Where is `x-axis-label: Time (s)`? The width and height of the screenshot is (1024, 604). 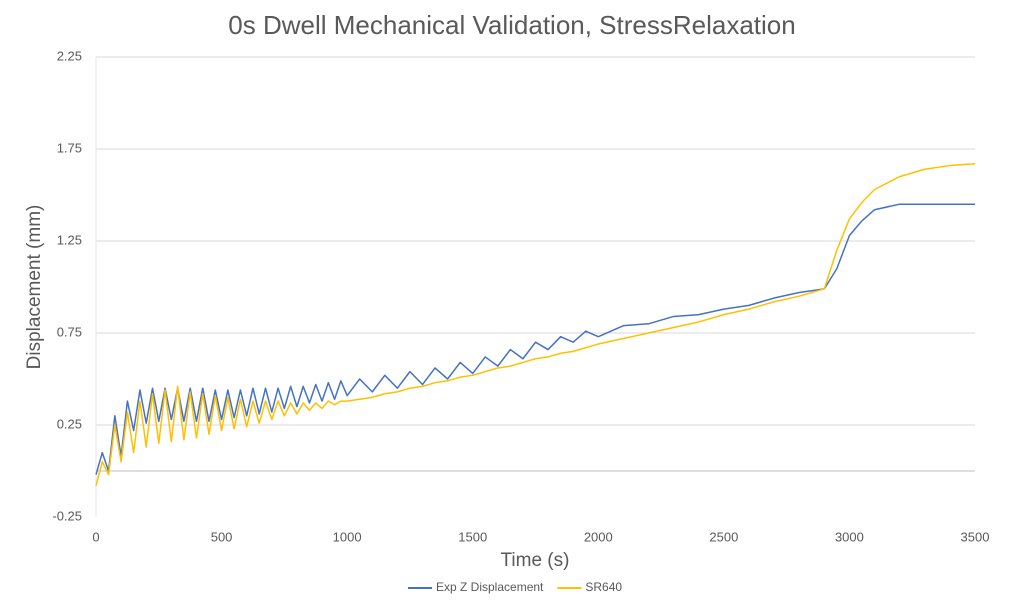
x-axis-label: Time (s) is located at coordinates (535, 560).